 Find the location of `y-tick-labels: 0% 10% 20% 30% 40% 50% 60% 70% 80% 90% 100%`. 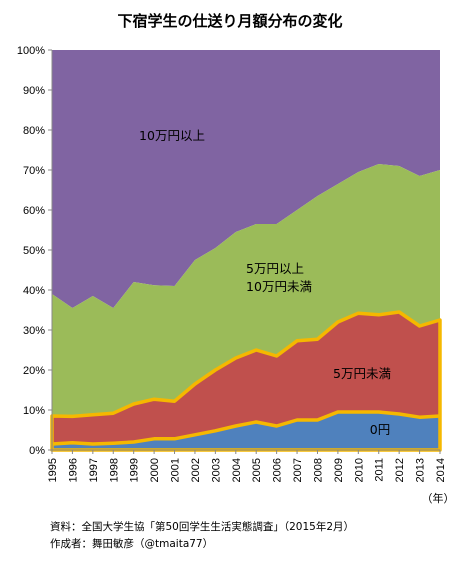

y-tick-labels: 0% 10% 20% 30% 40% 50% 60% 70% 80% 90% 100% is located at coordinates (31, 251).